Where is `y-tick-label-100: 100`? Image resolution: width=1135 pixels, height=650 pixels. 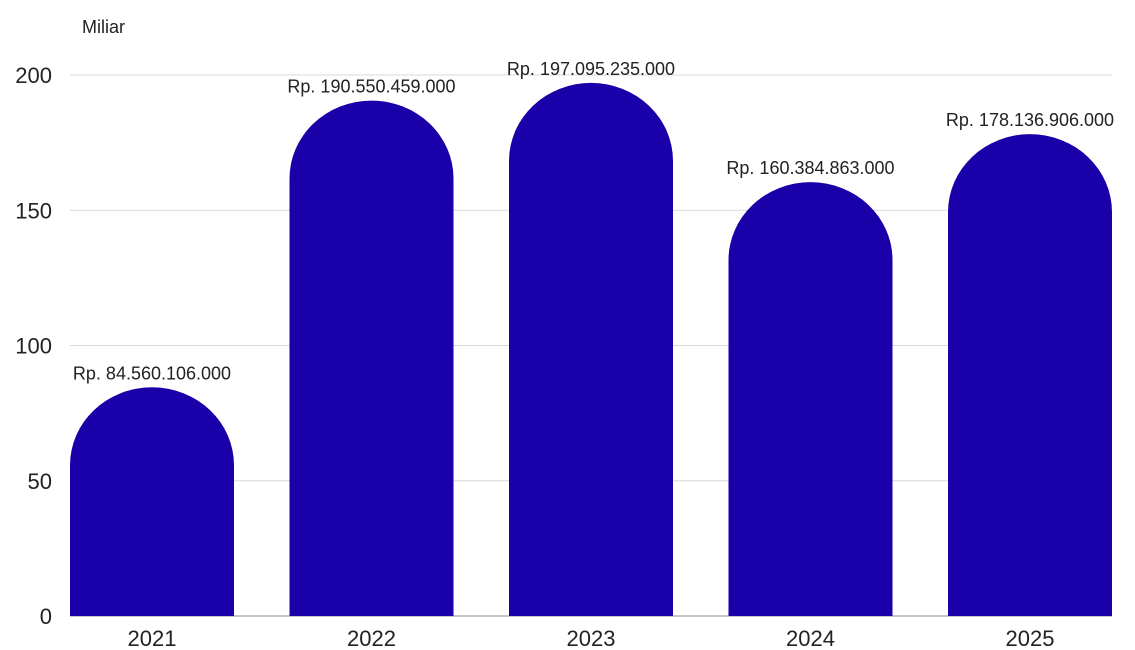 y-tick-label-100: 100 is located at coordinates (33, 346).